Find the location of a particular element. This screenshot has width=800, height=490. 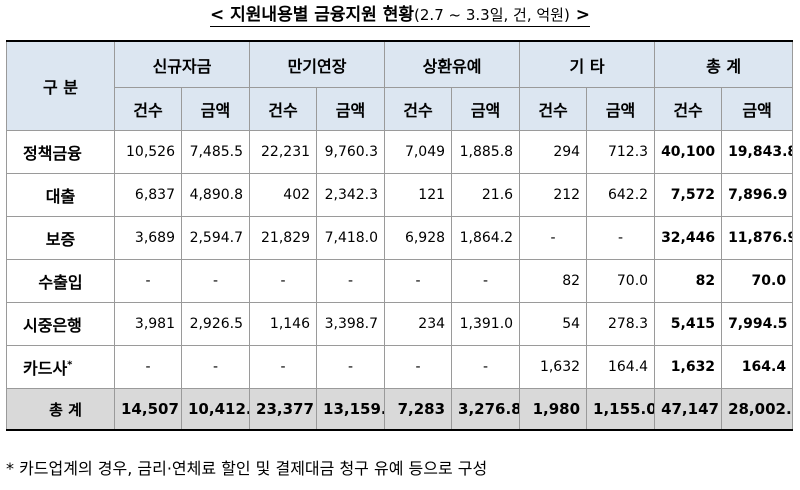

cell: 1,864.2 is located at coordinates (486, 238).